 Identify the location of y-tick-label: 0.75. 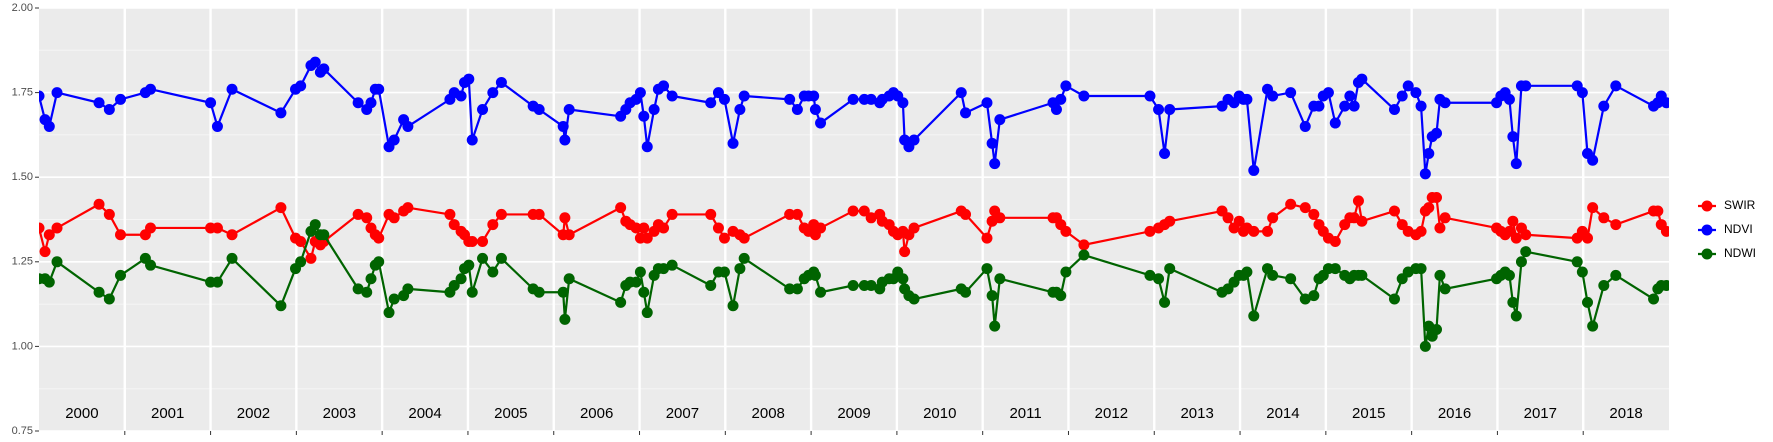
(22, 431).